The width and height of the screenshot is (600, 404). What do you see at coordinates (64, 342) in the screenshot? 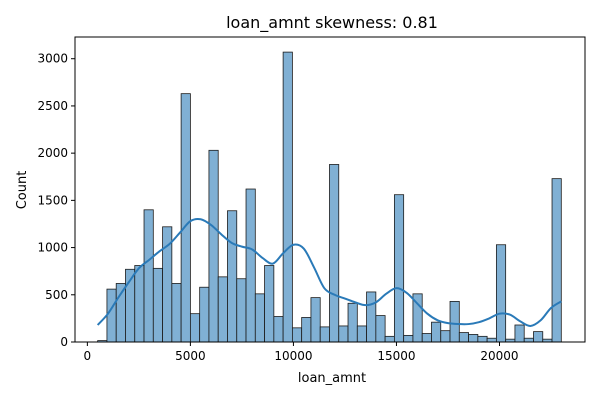
I see `y-tick-label: 0` at bounding box center [64, 342].